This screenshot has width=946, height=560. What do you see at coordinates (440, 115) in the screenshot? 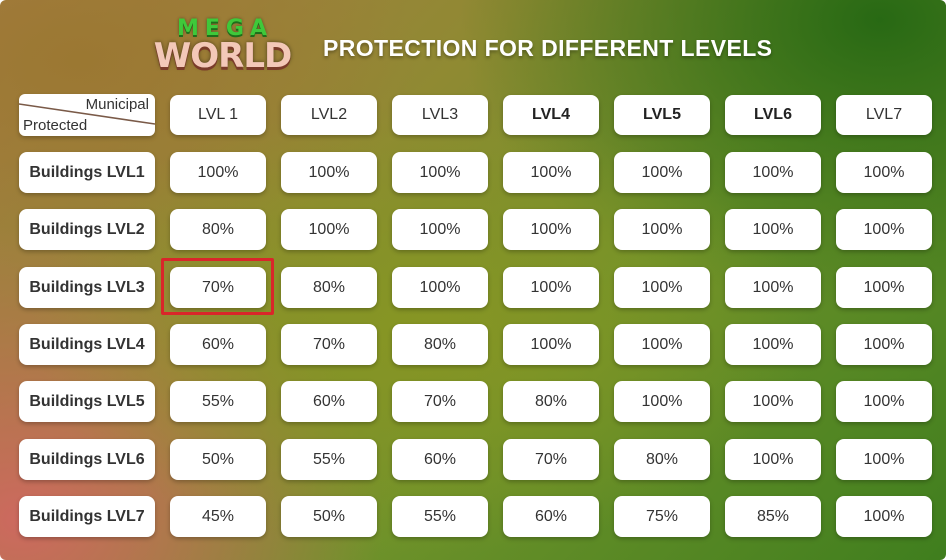
I see `column-header: LVL3` at bounding box center [440, 115].